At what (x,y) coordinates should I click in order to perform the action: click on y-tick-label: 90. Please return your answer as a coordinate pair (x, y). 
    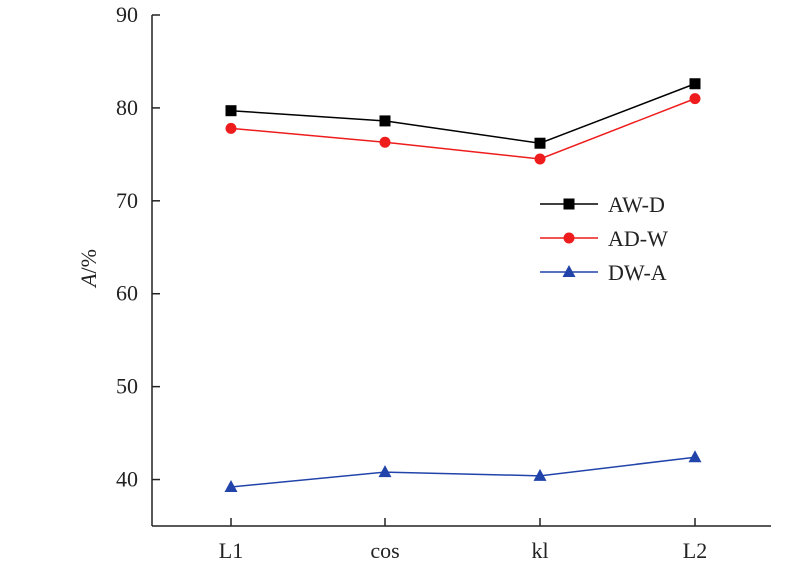
    Looking at the image, I should click on (127, 14).